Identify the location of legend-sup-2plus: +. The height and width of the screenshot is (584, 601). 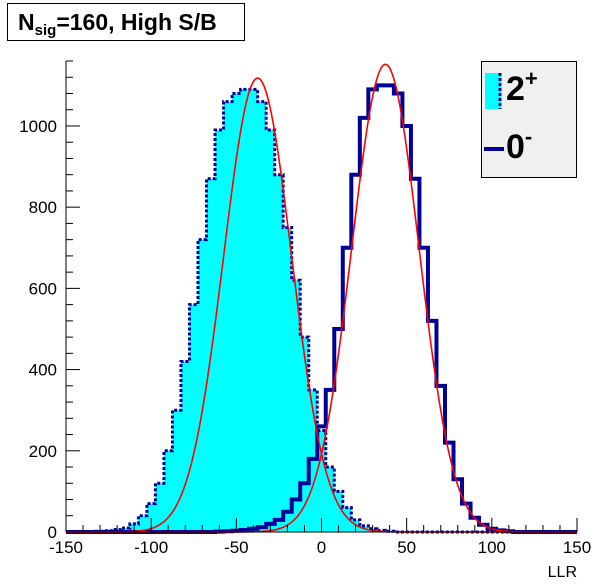
(531, 78).